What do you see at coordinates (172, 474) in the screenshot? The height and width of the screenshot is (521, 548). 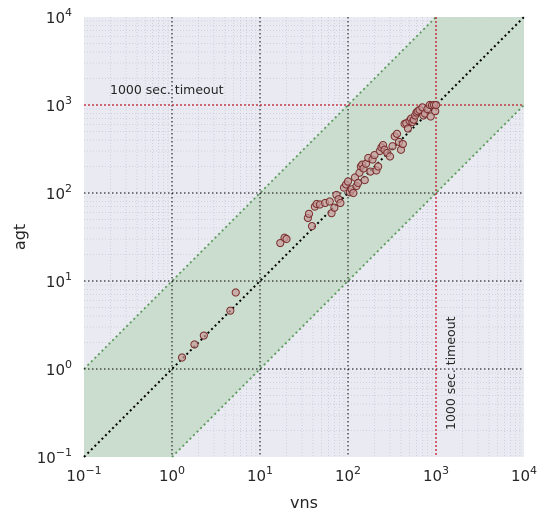 I see `x-tick-label: 10⁰` at bounding box center [172, 474].